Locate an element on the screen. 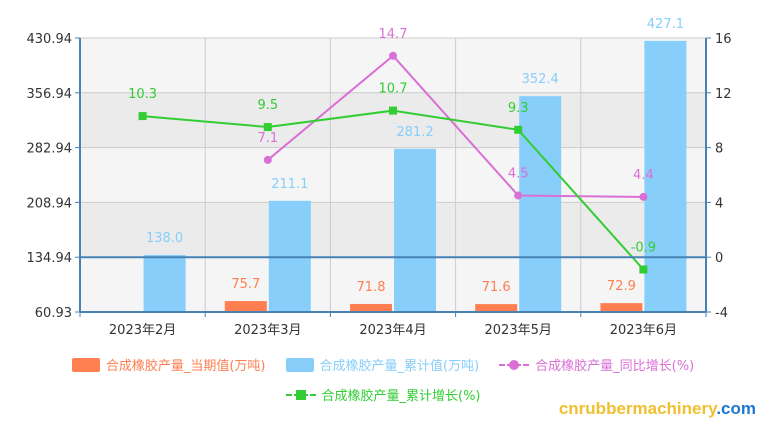 The image size is (766, 431). legend-item-cumulative: 合成橡胶产量_累计值(万吨) is located at coordinates (382, 364).